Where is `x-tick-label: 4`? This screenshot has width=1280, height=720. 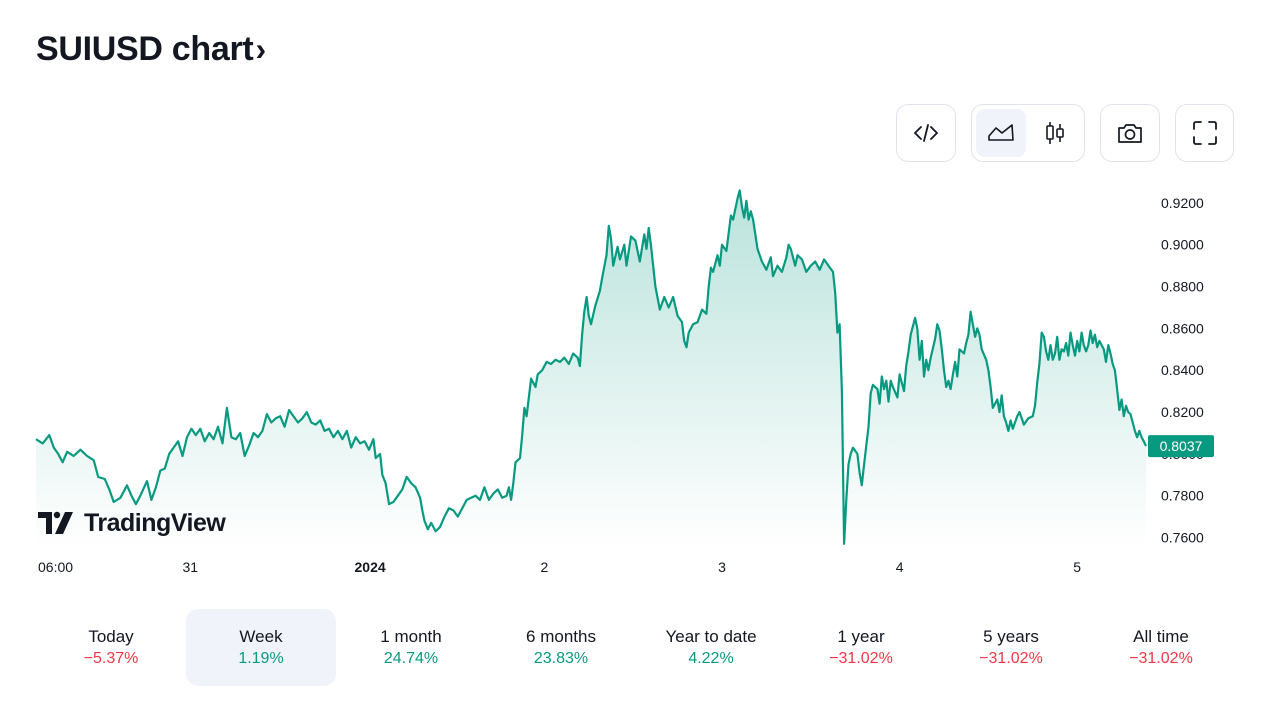 x-tick-label: 4 is located at coordinates (900, 567).